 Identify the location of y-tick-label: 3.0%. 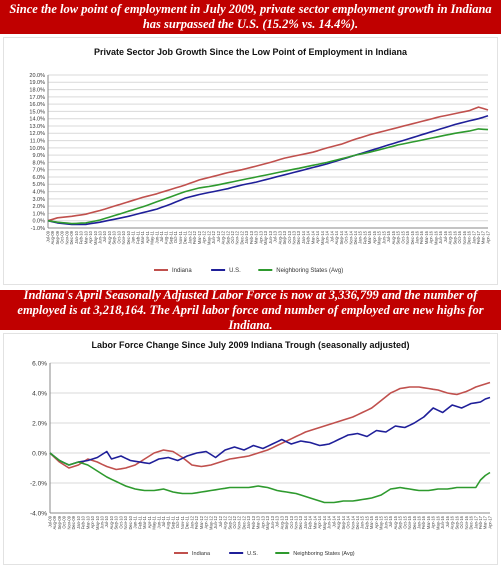
(38, 200).